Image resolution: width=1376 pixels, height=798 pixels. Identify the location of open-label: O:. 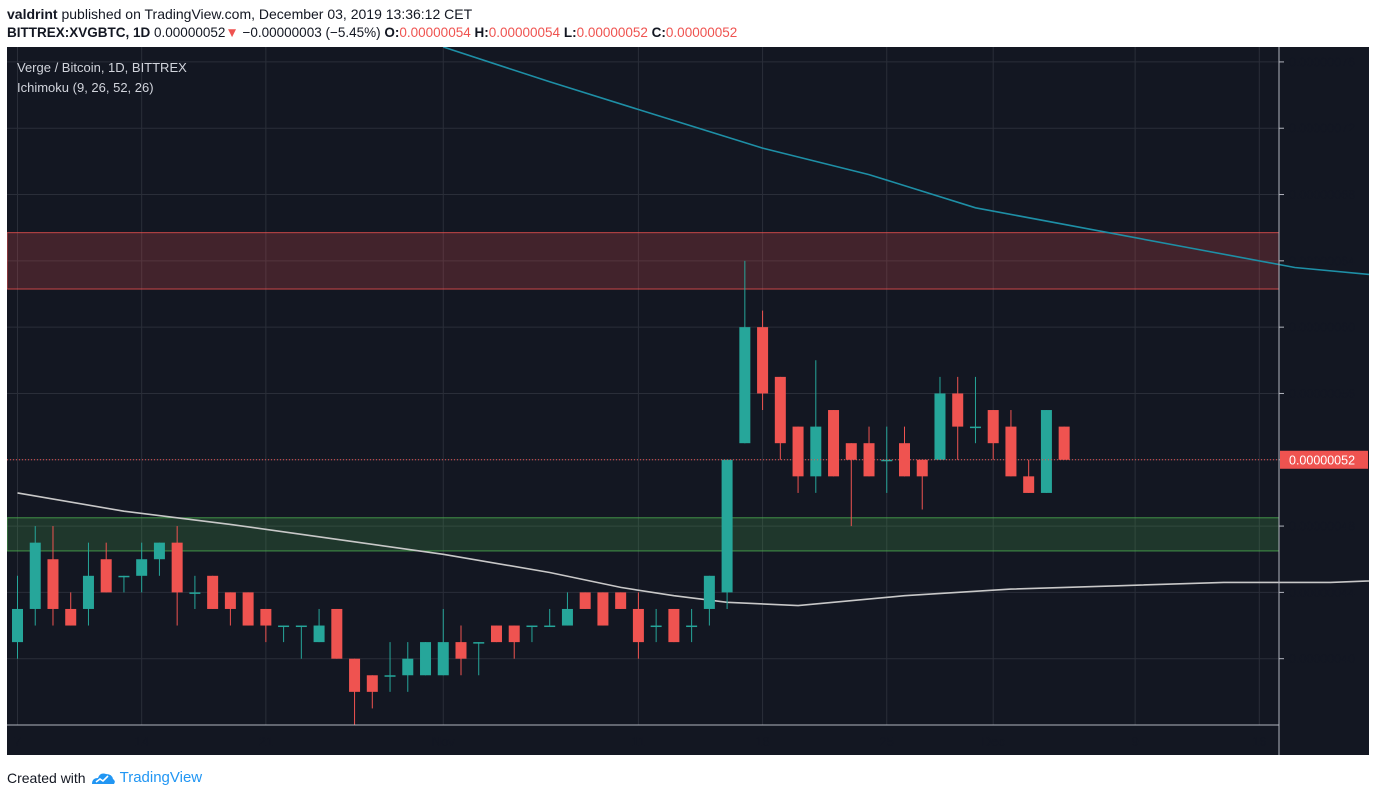
(392, 32).